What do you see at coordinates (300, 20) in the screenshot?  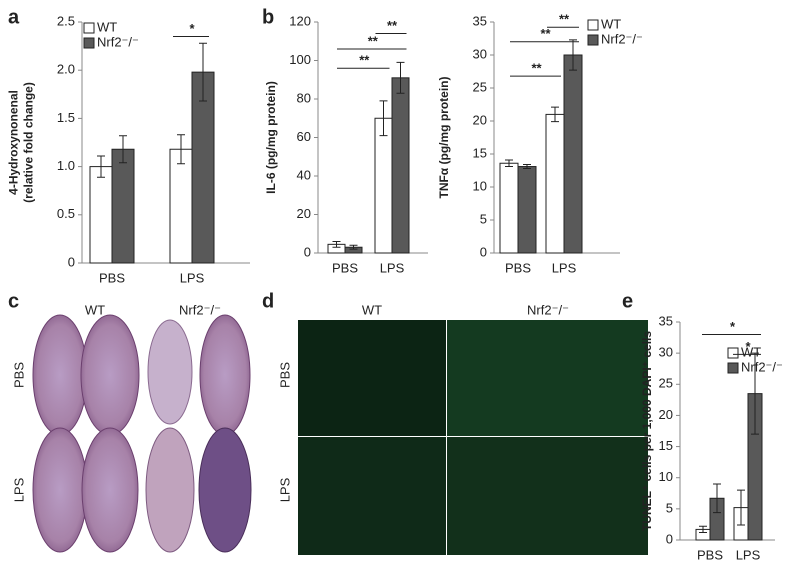 I see `y-tick-label: 120` at bounding box center [300, 20].